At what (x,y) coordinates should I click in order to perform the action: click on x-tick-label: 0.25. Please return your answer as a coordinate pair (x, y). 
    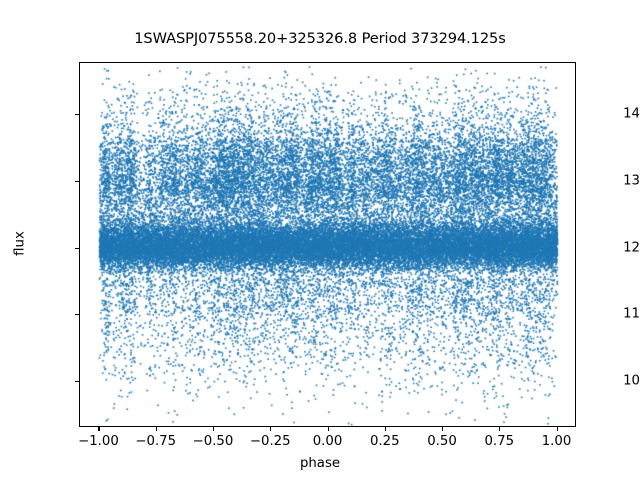
    Looking at the image, I should click on (384, 441).